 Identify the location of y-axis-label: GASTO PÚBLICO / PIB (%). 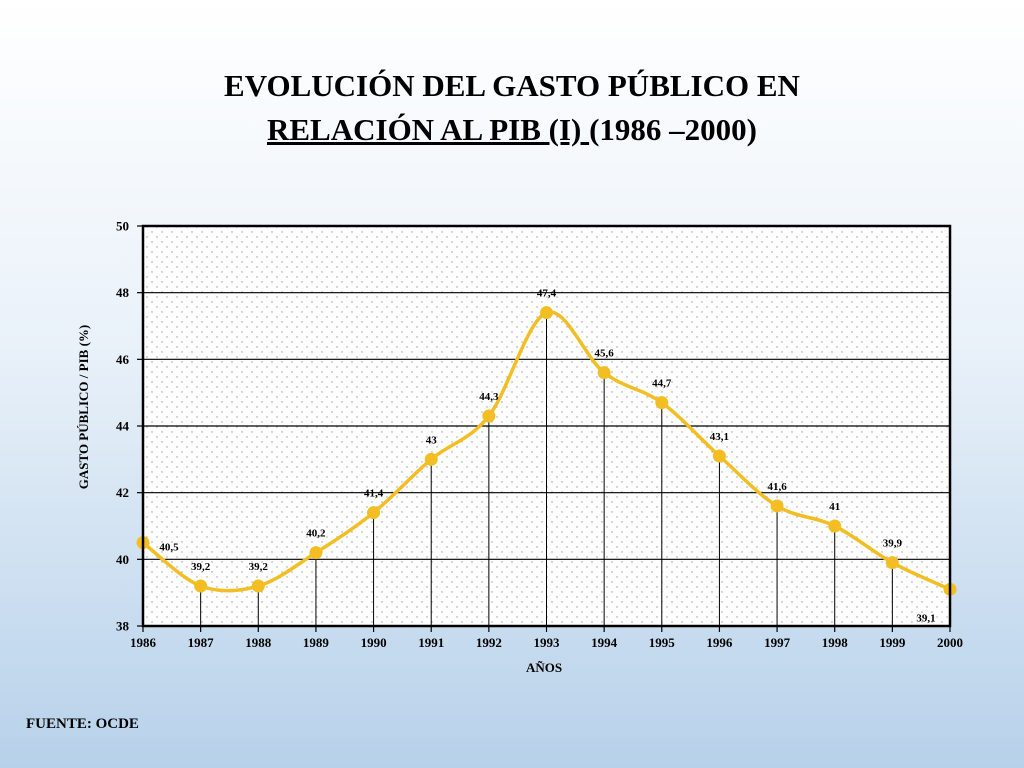
(83, 407).